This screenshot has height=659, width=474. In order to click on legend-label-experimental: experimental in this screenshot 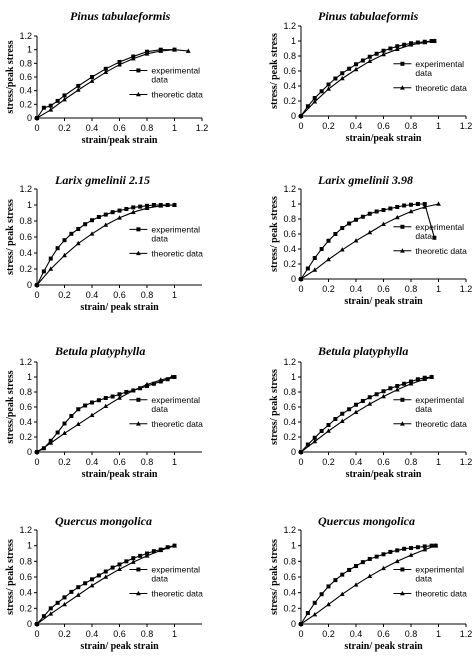, I will do `click(439, 569)`.